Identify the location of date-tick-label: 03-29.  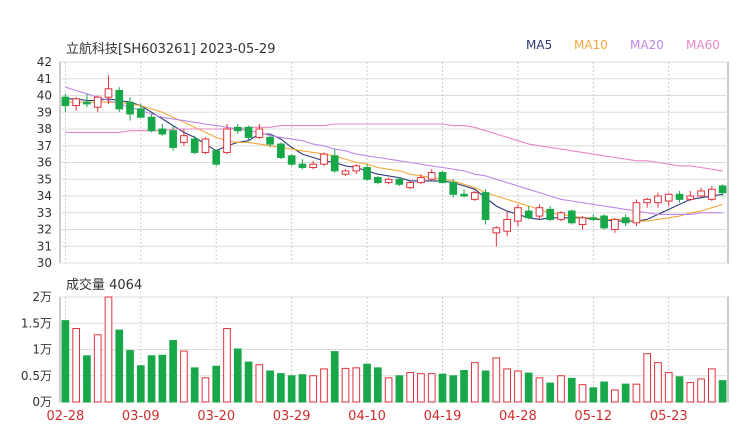
(292, 416).